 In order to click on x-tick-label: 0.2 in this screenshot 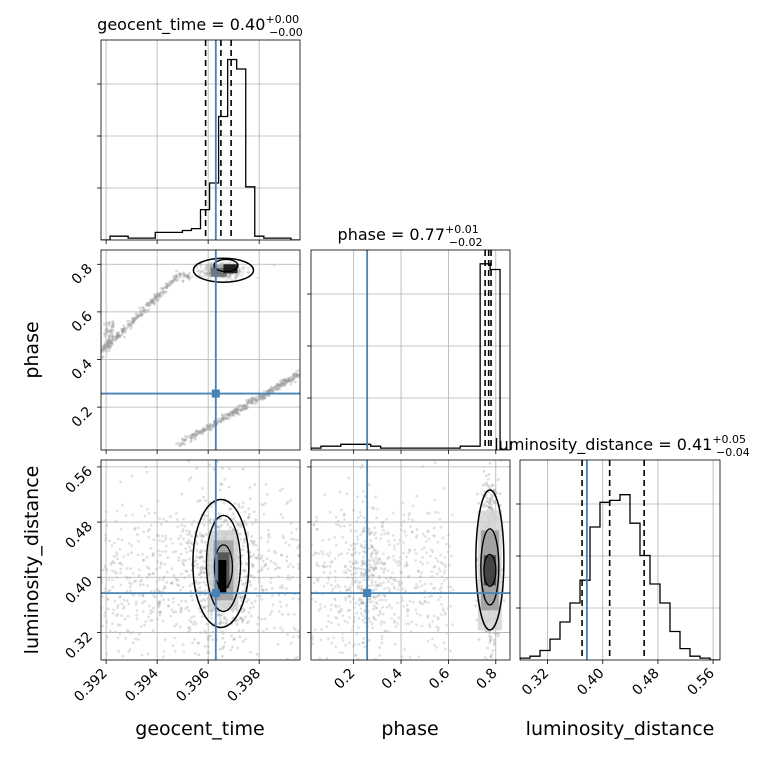, I will do `click(344, 679)`.